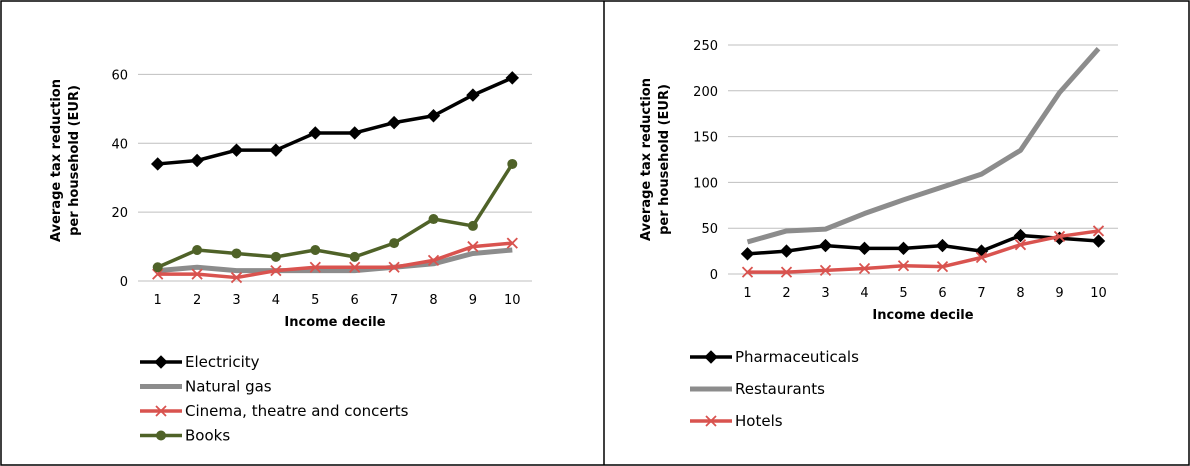  I want to click on right-ytick-label: 150, so click(705, 138).